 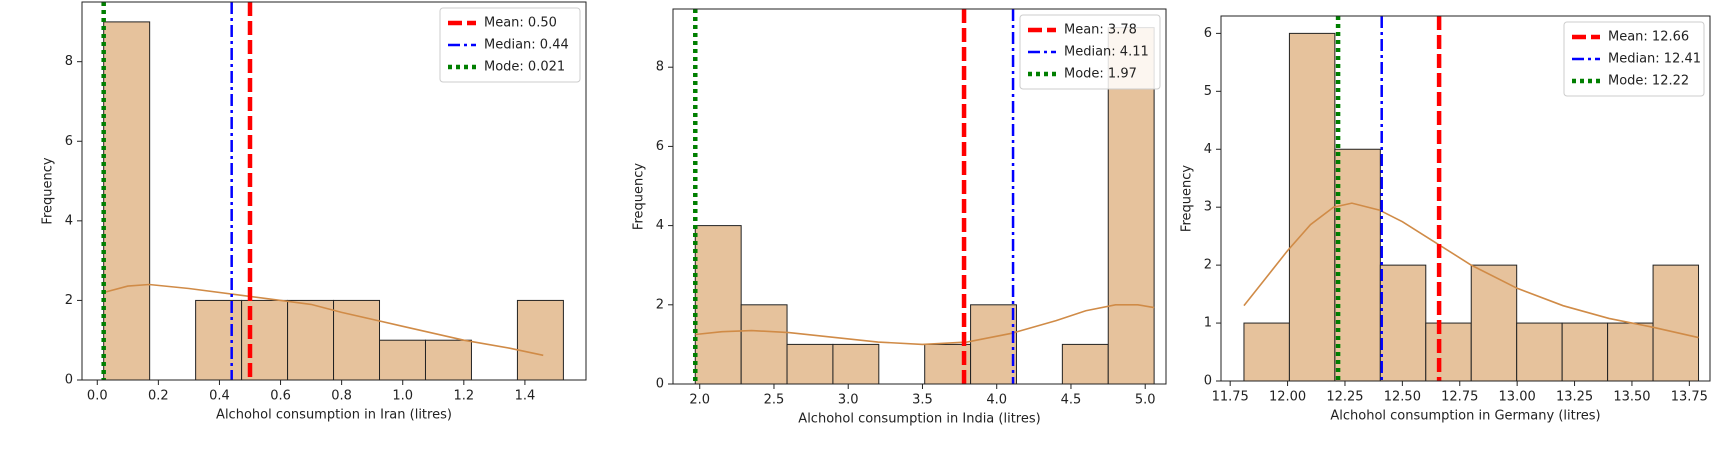 I want to click on legend: Mean: 12.66 Median: 12.41 Mode: 12.22, so click(x=1634, y=59).